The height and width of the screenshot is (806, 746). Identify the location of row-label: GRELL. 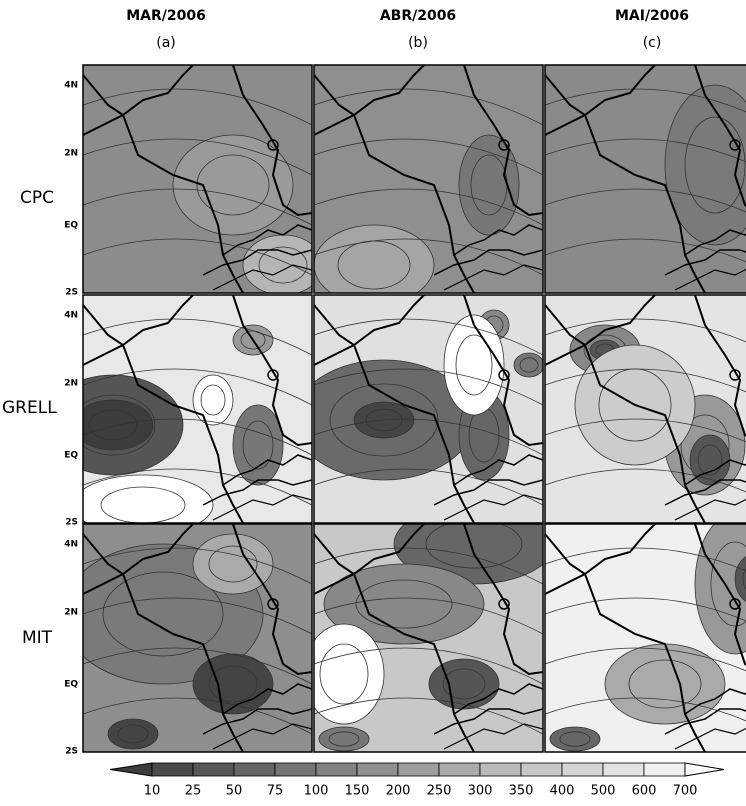
(29, 408).